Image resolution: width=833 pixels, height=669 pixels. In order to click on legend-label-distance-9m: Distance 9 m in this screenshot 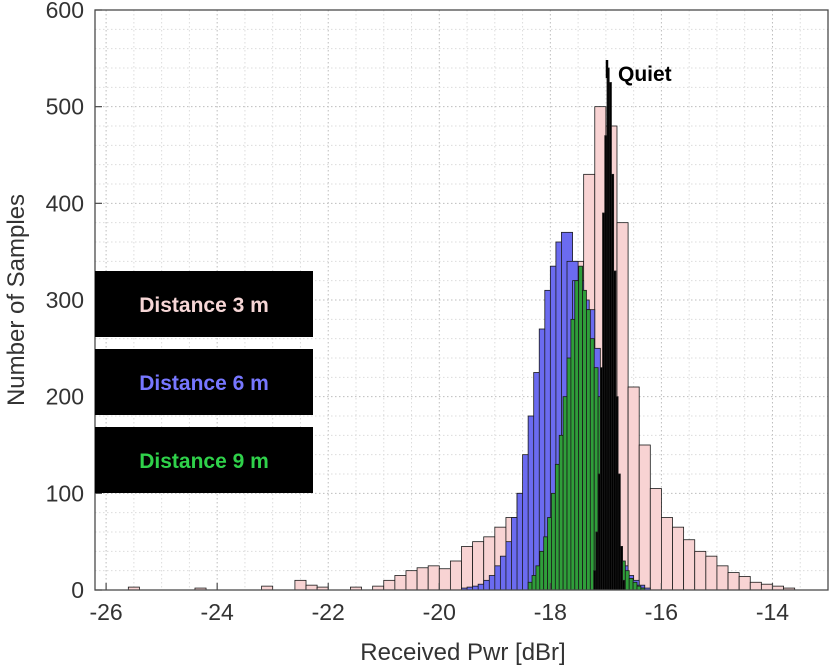, I will do `click(204, 461)`.